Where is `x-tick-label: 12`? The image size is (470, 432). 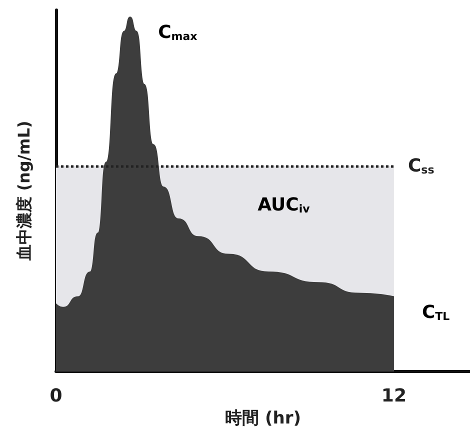
x-tick-label: 12 is located at coordinates (393, 396).